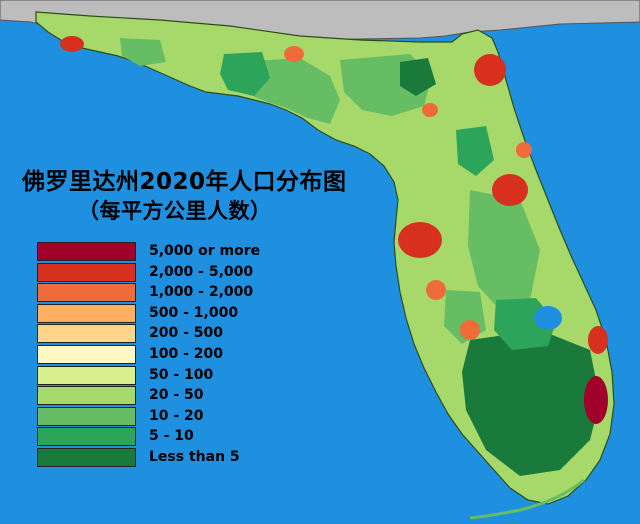 This screenshot has height=524, width=640. What do you see at coordinates (420, 240) in the screenshot?
I see `urban-tampa` at bounding box center [420, 240].